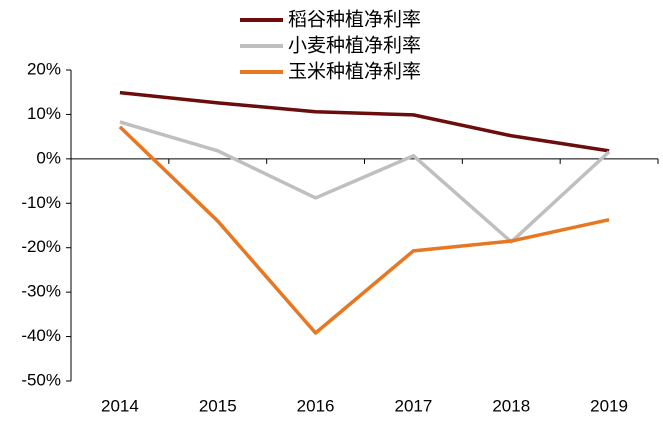 This screenshot has height=429, width=663. What do you see at coordinates (41, 379) in the screenshot?
I see `y-tick-label: -50%` at bounding box center [41, 379].